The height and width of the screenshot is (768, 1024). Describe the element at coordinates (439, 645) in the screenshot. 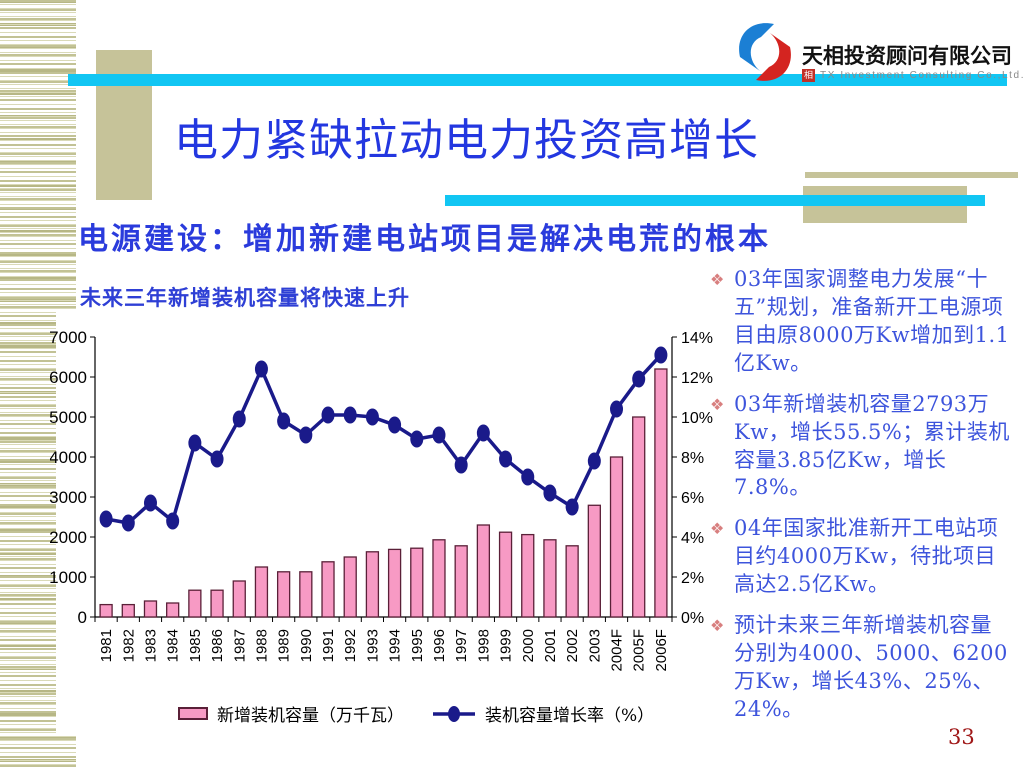

I see `svg-text: 1996` at that location.